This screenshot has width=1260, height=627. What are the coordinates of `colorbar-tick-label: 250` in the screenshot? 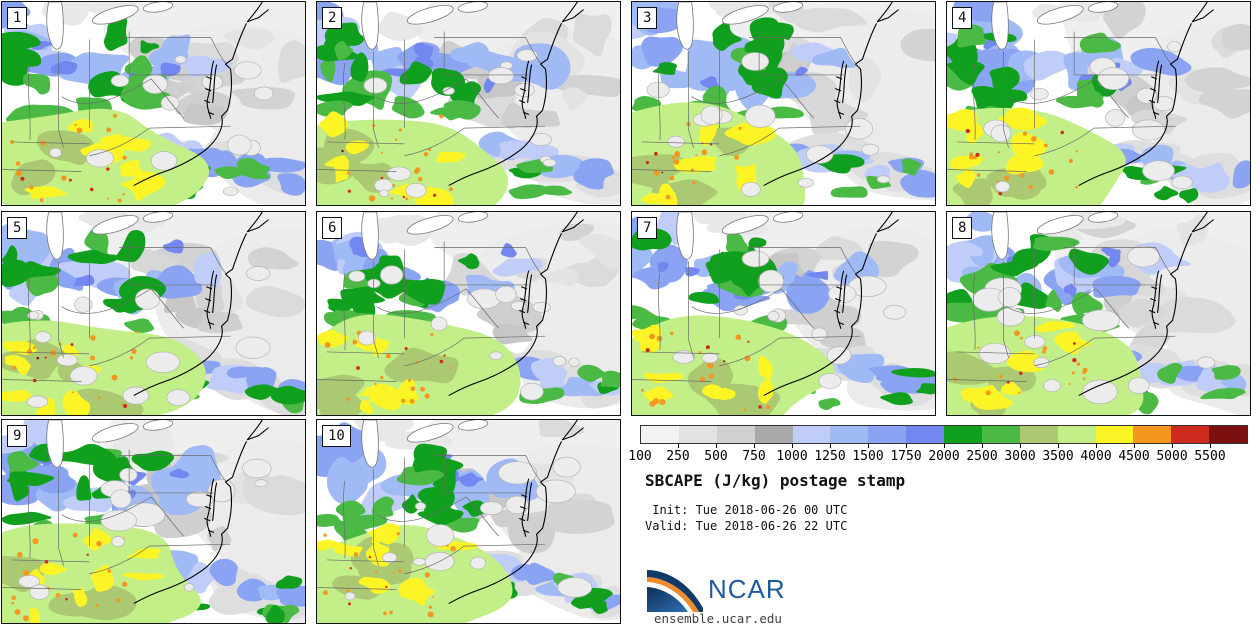 It's located at (678, 456).